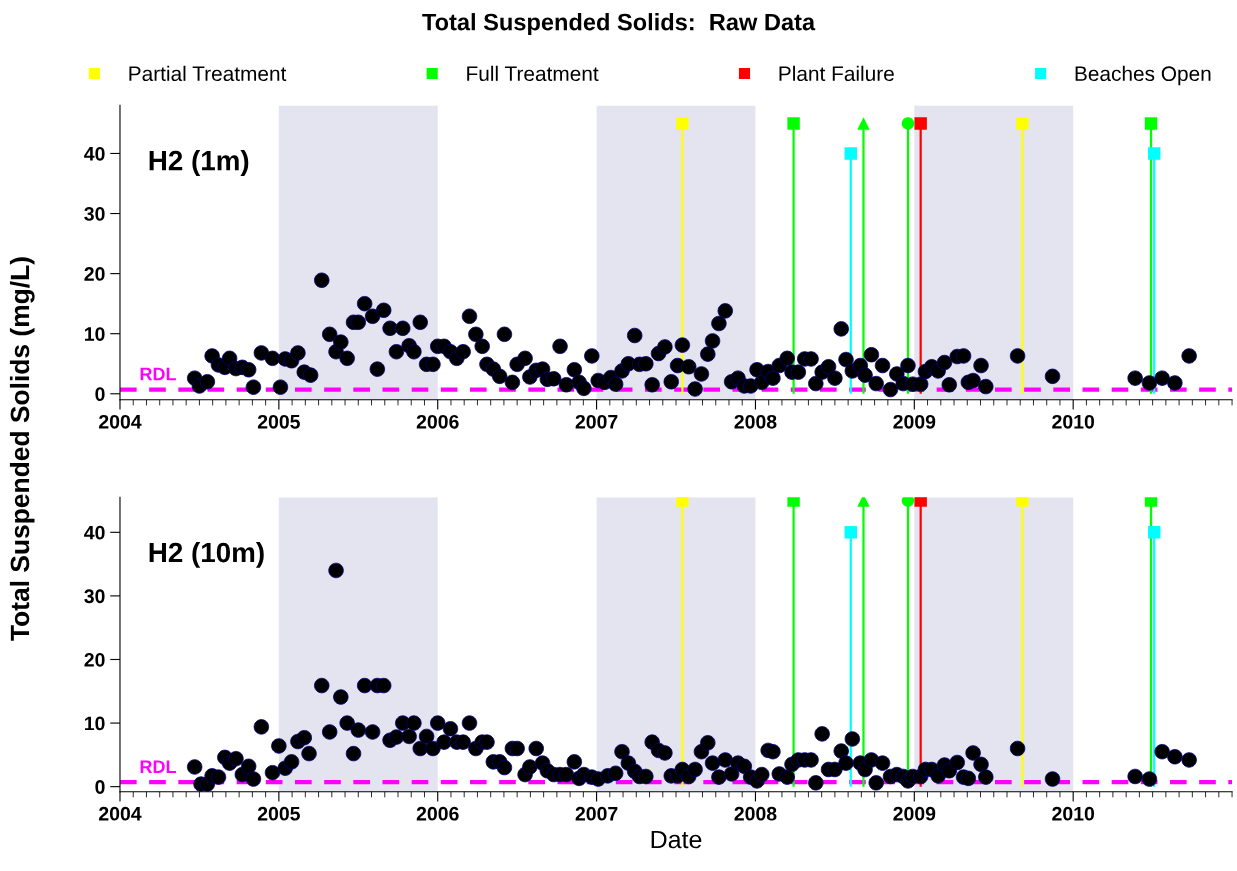 This screenshot has height=871, width=1237. What do you see at coordinates (199, 163) in the screenshot?
I see `annotation: H2 (1m)` at bounding box center [199, 163].